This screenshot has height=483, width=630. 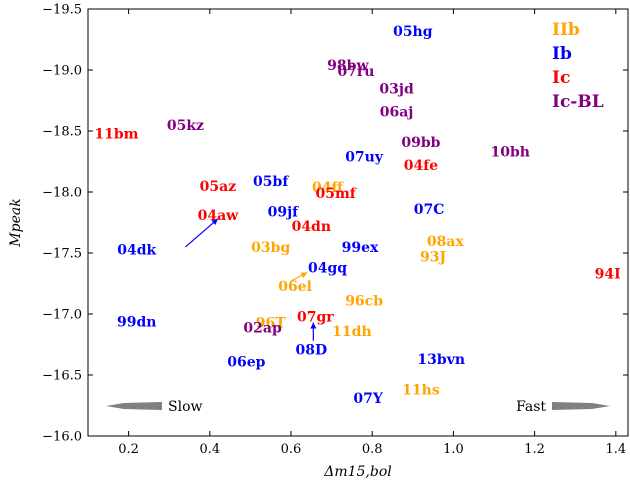 What do you see at coordinates (295, 287) in the screenshot?
I see `data-point-label: 06el` at bounding box center [295, 287].